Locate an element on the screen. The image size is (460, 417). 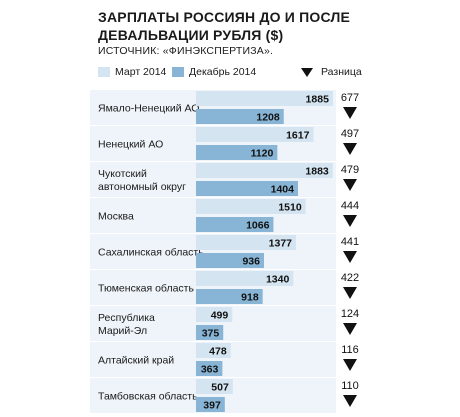
value-label-december: 1120 is located at coordinates (262, 154).